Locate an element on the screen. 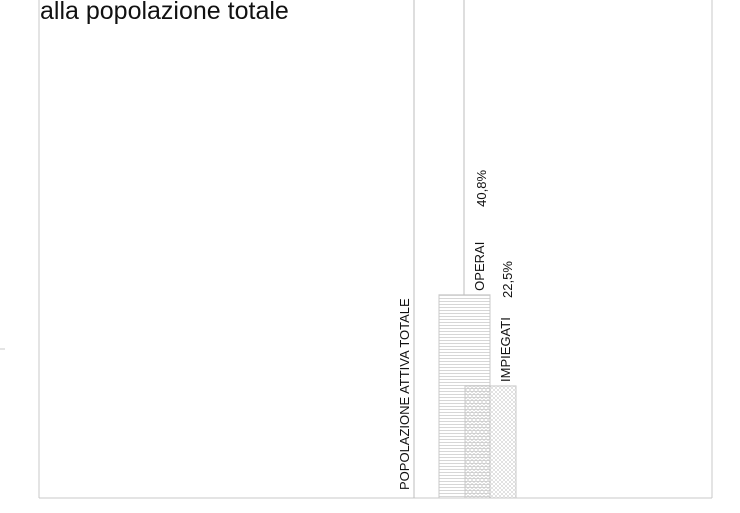 The height and width of the screenshot is (513, 740). chart-title: alla popolazione totale is located at coordinates (164, 12).